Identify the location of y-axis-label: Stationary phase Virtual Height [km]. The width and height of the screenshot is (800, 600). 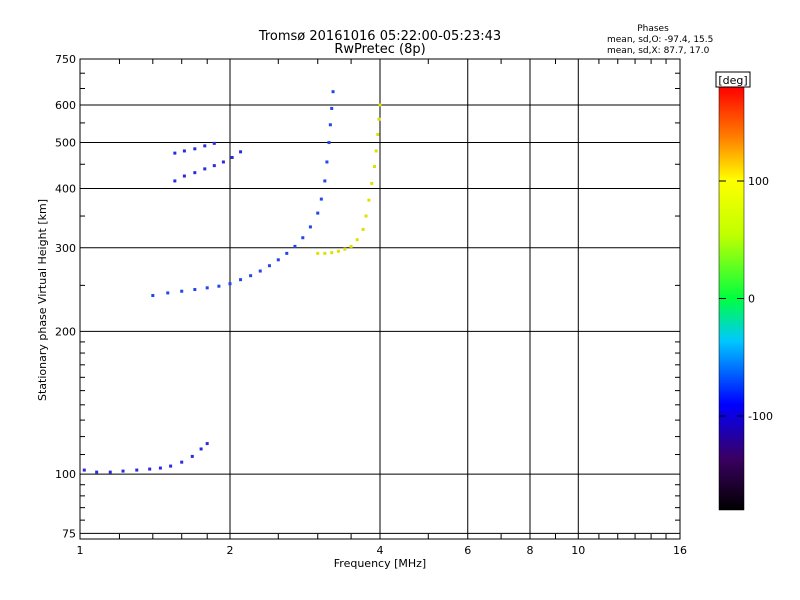
(42, 300).